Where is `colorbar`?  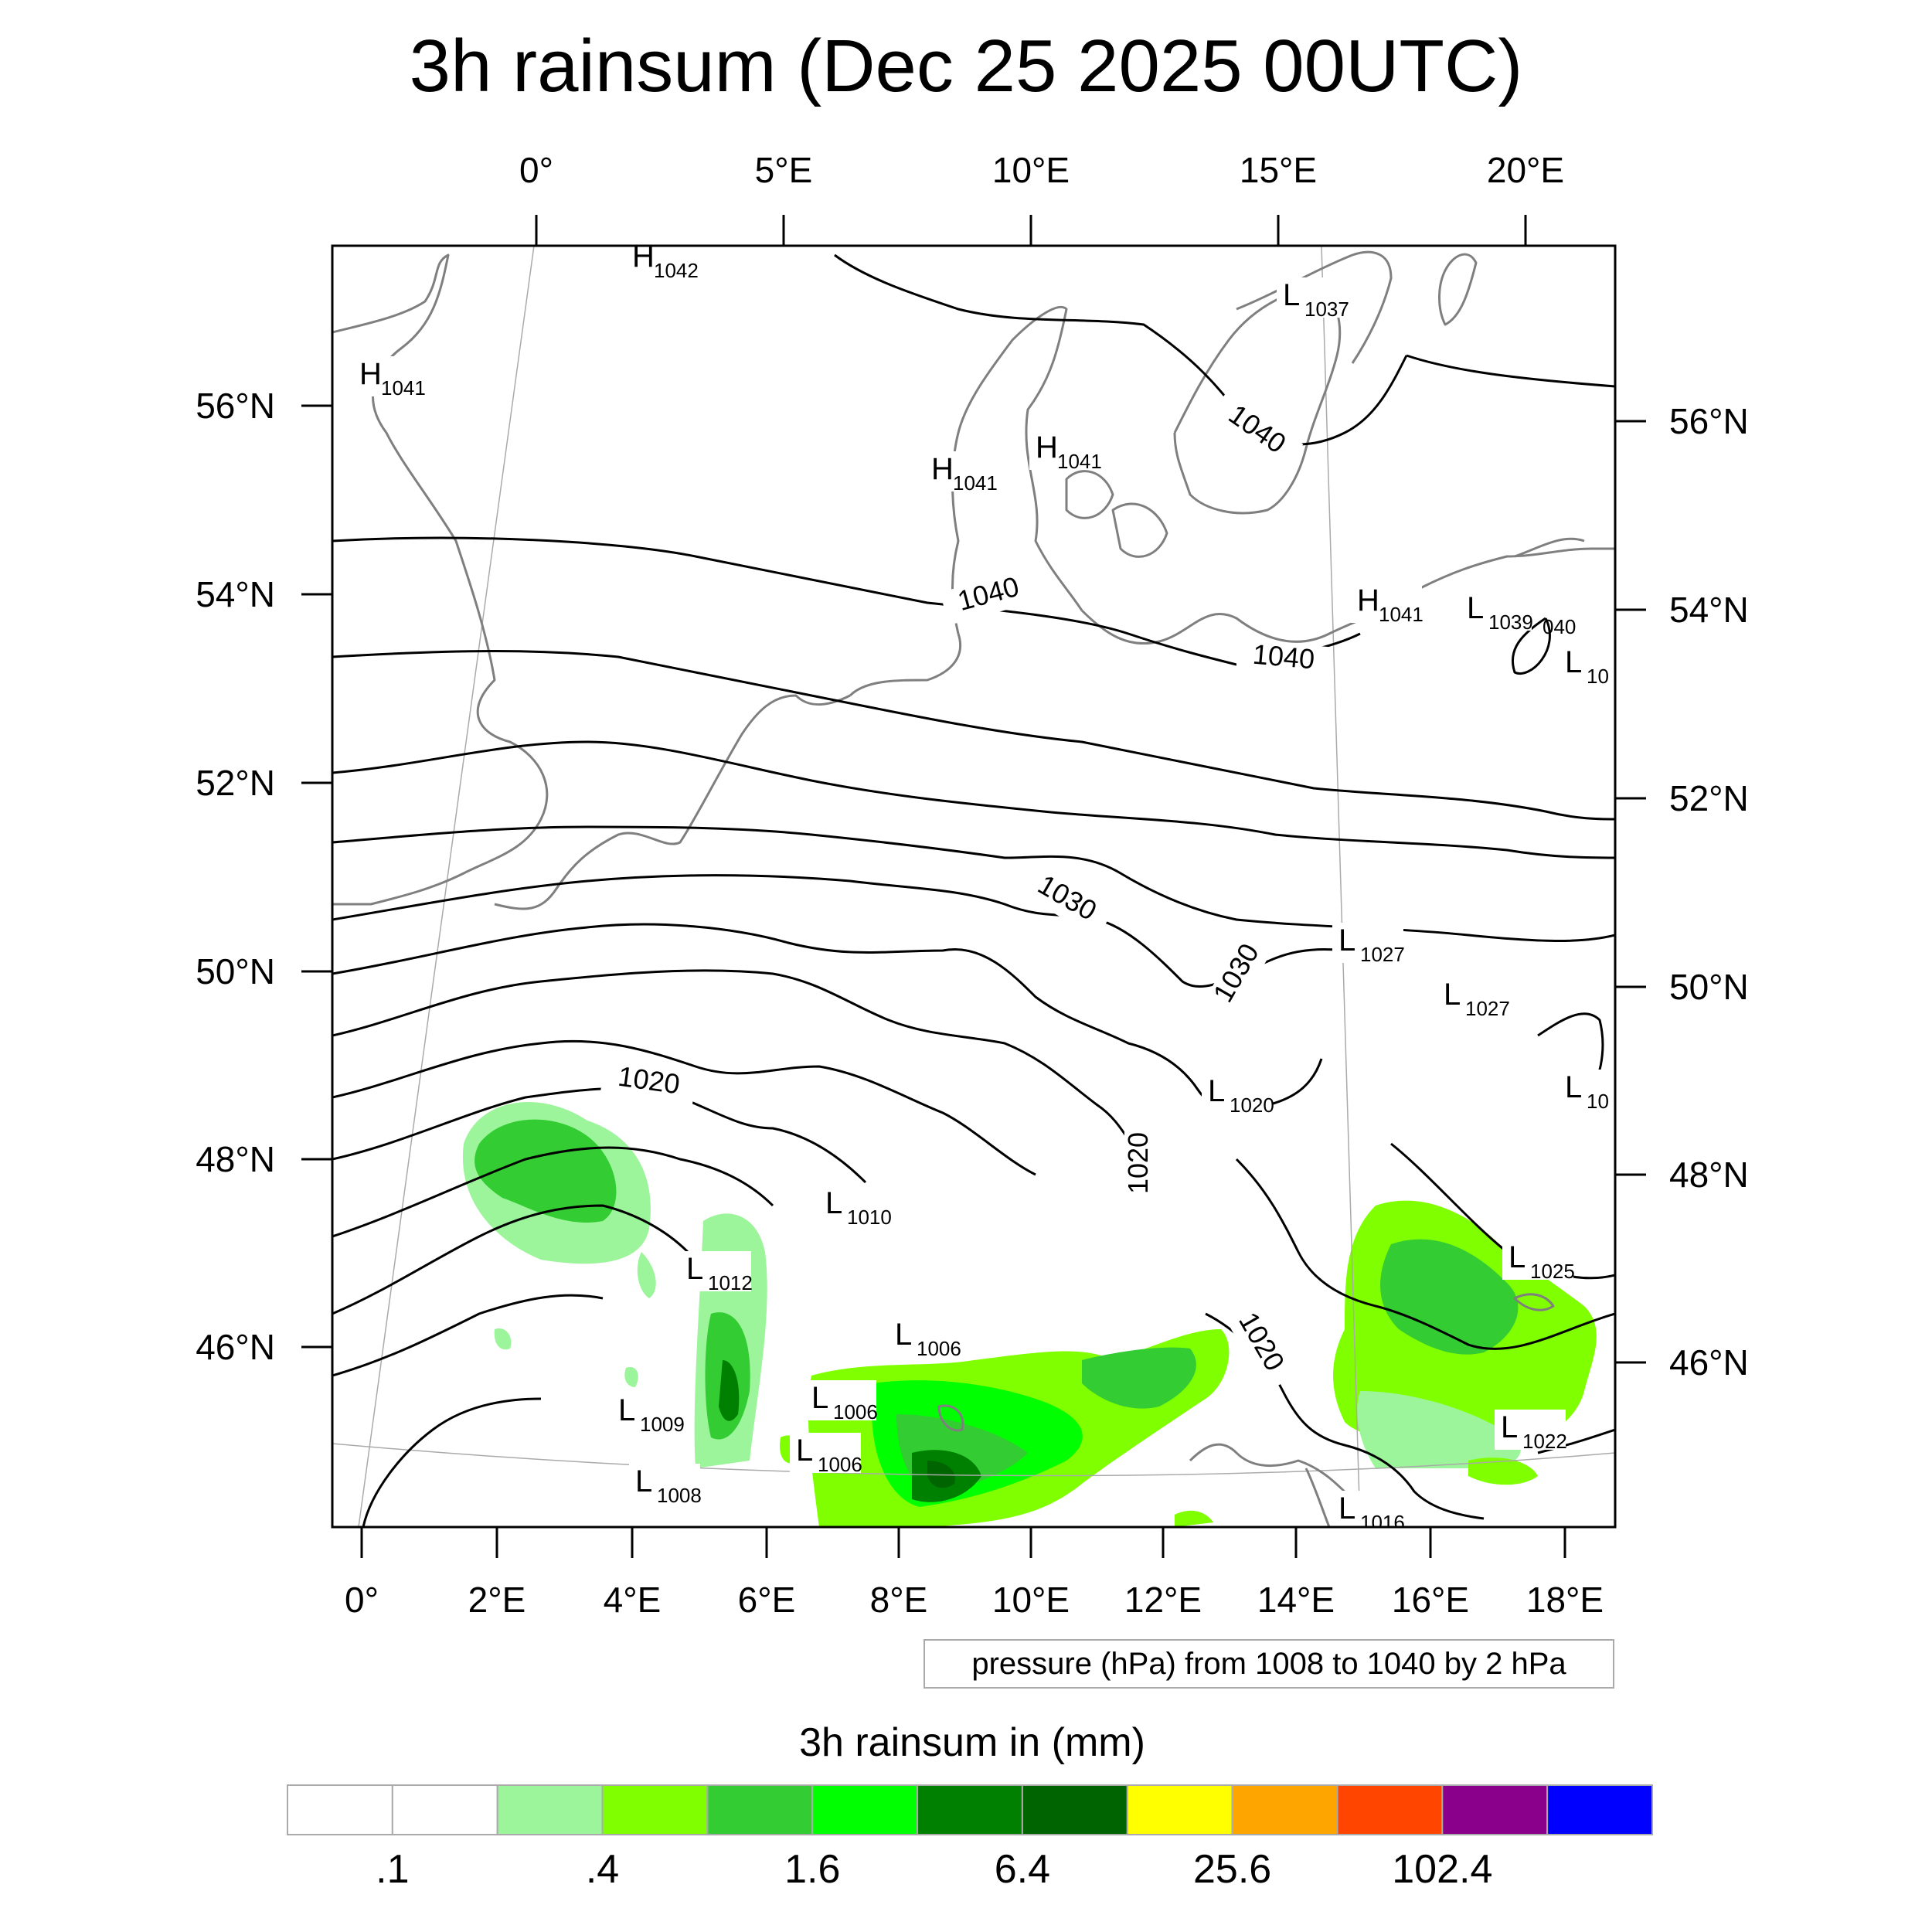
colorbar is located at coordinates (970, 1810).